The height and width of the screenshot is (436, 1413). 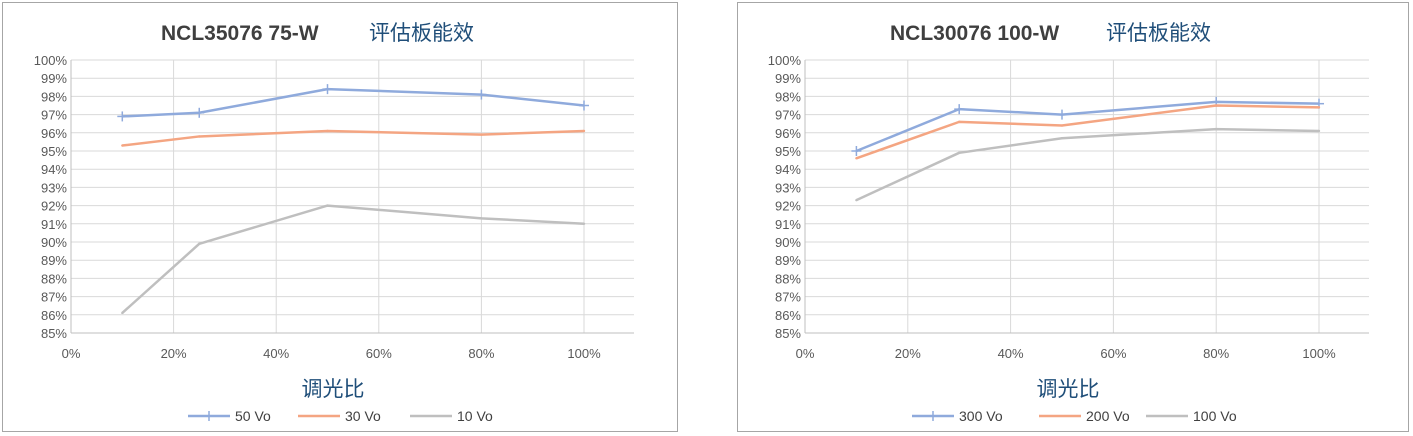 What do you see at coordinates (1084, 416) in the screenshot?
I see `legend-entry: 200 Vo` at bounding box center [1084, 416].